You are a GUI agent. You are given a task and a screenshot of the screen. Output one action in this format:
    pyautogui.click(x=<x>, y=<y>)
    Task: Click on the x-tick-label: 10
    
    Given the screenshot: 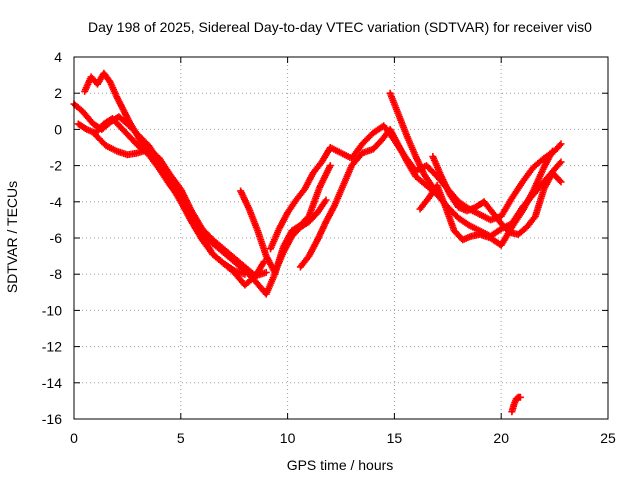 What is the action you would take?
    pyautogui.click(x=288, y=438)
    